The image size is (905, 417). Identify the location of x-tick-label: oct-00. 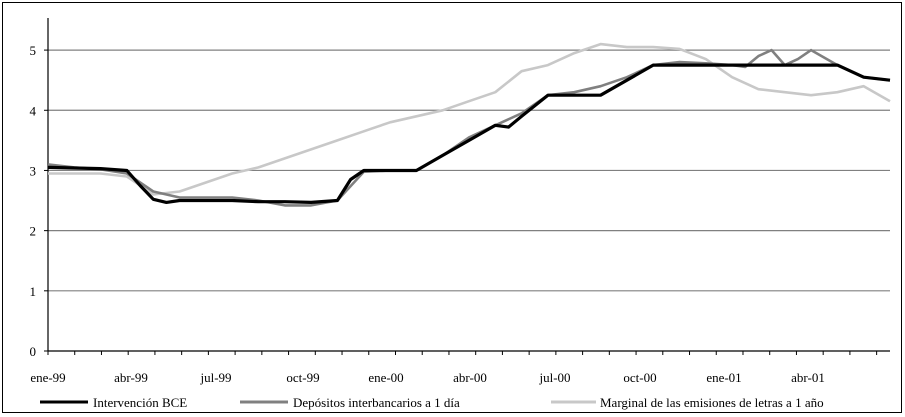
(639, 377).